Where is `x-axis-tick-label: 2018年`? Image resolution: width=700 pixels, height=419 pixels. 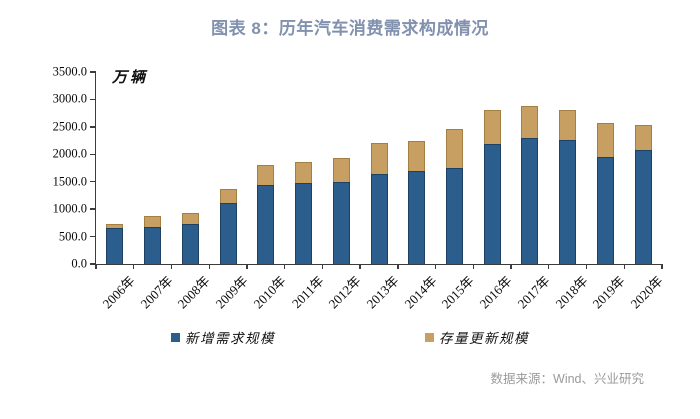
x-axis-tick-label: 2018年 is located at coordinates (571, 292).